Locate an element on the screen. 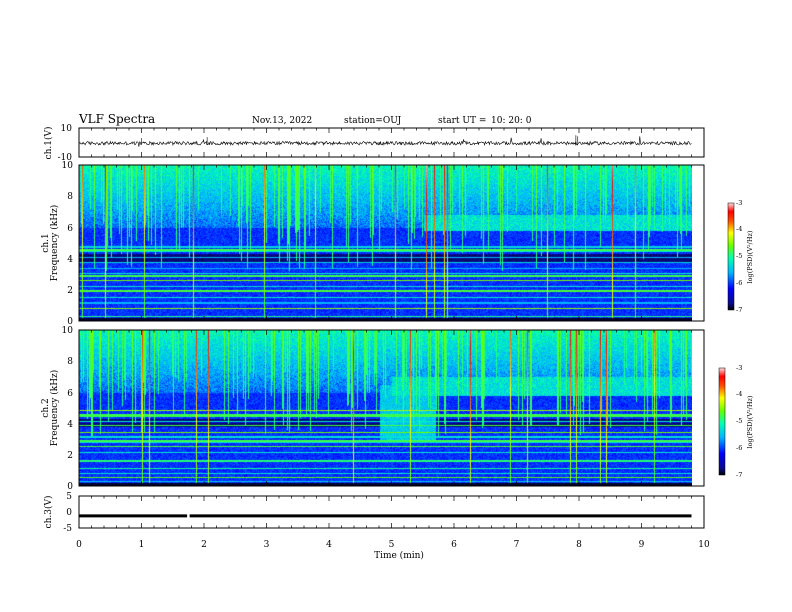 The height and width of the screenshot is (612, 792). ch3-waveform-ticks is located at coordinates (391, 512).